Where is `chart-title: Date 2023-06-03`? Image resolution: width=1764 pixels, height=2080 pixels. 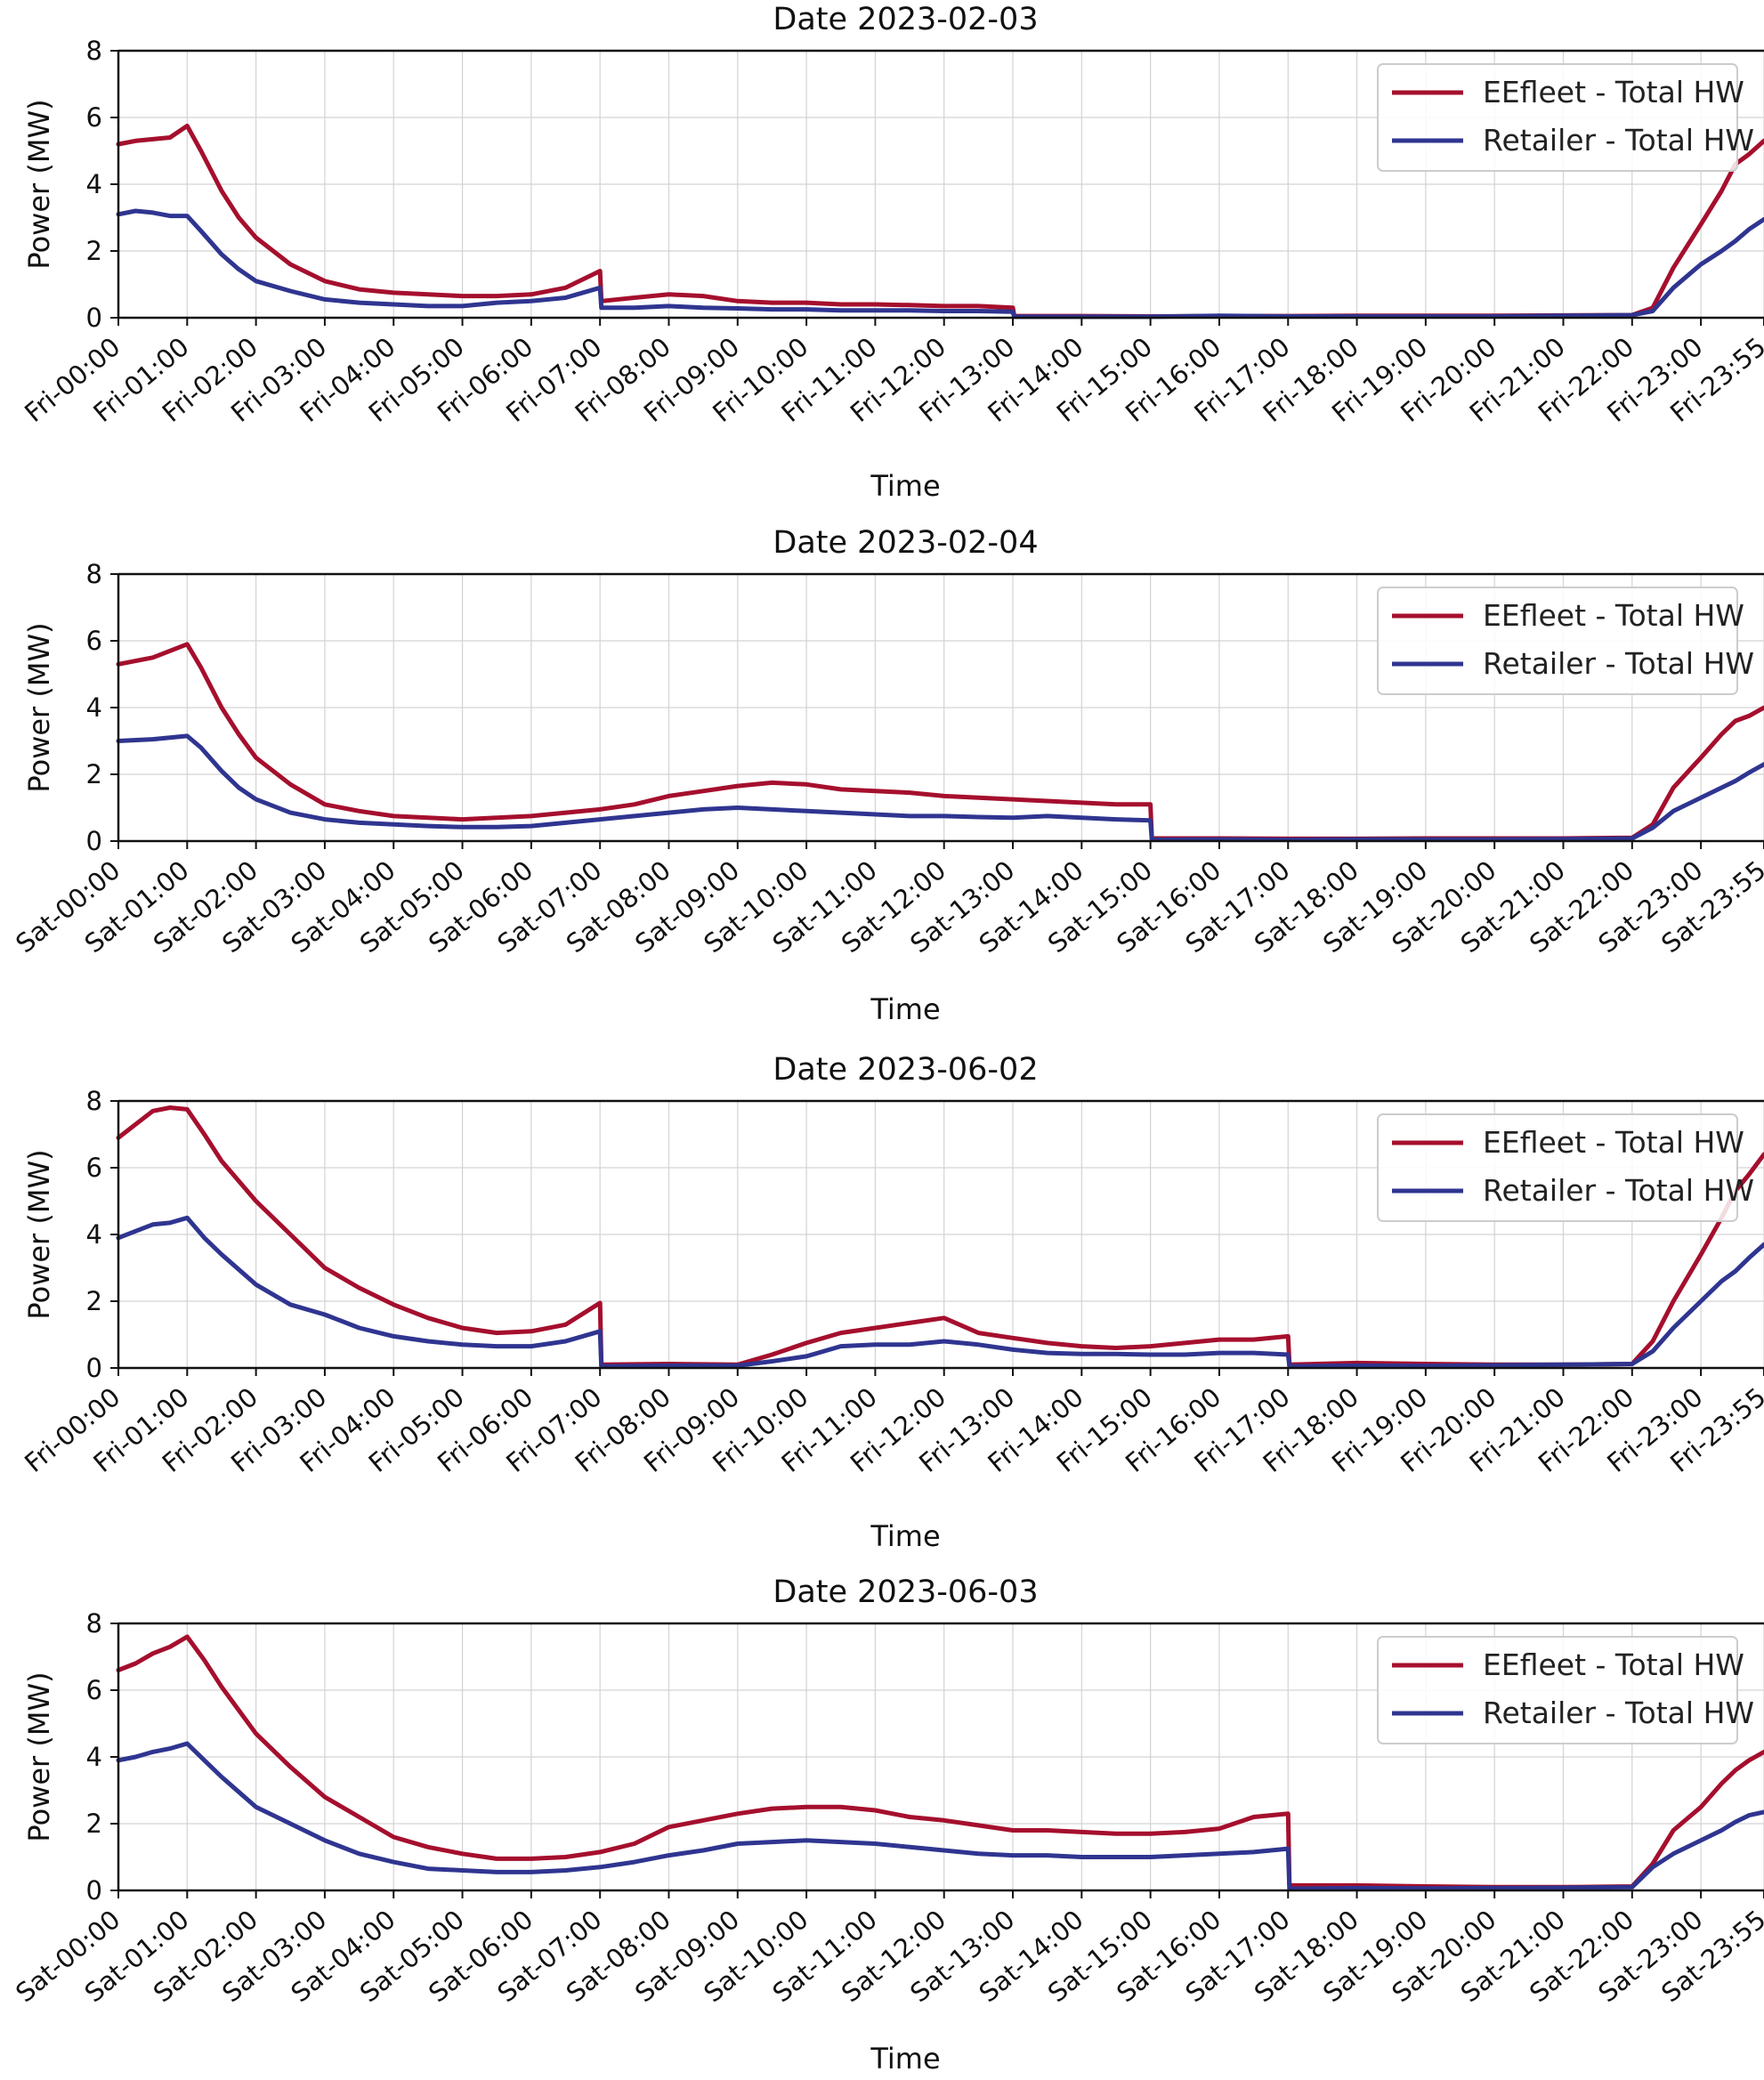
chart-title: Date 2023-06-03 is located at coordinates (905, 1592).